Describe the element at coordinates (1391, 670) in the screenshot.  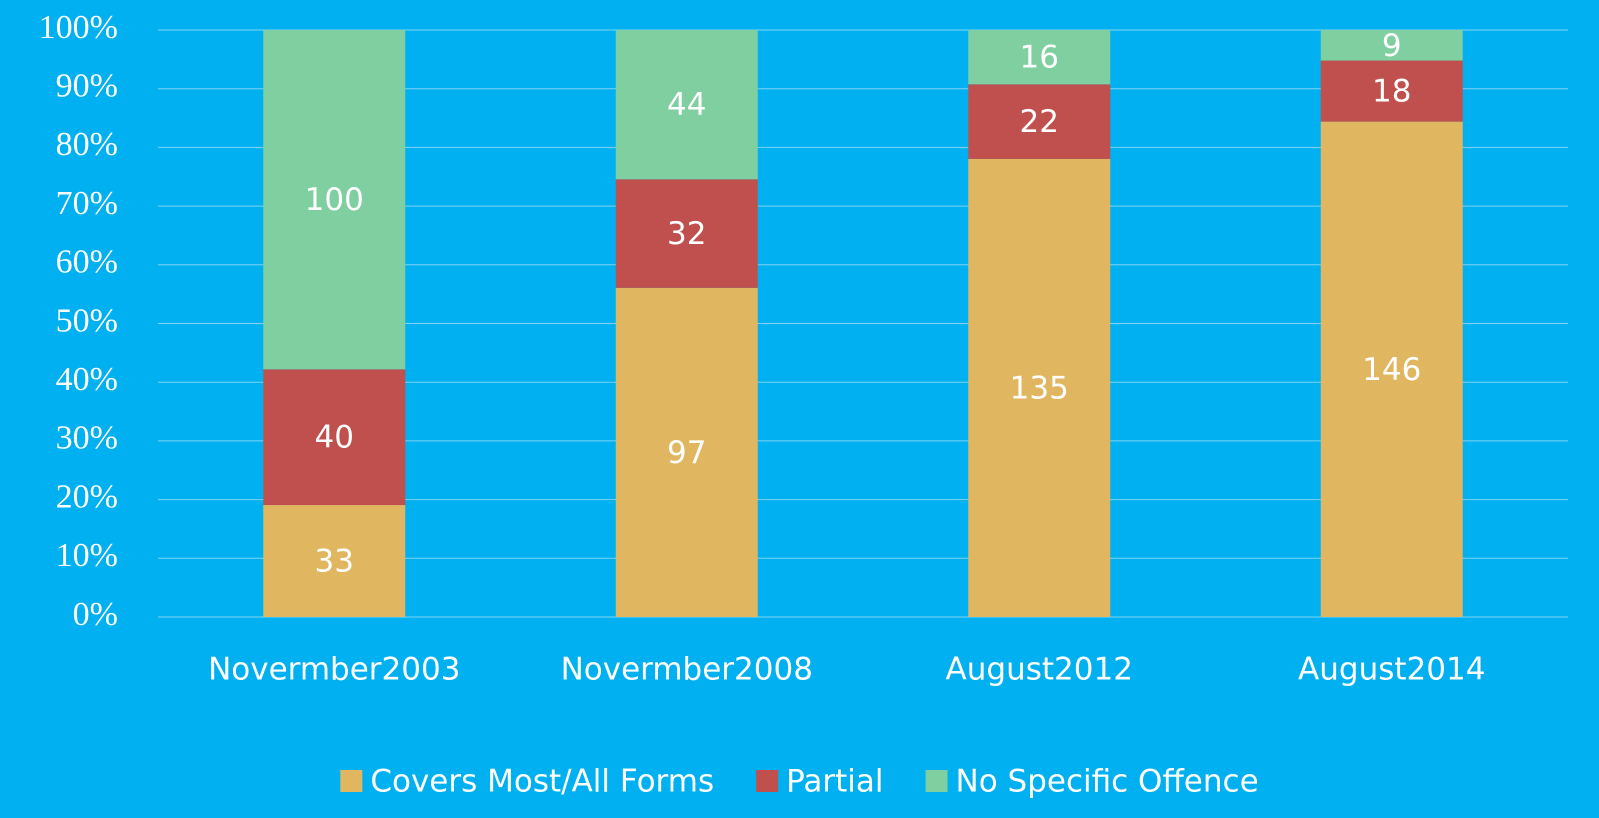
I see `x-tick-label: August2014` at that location.